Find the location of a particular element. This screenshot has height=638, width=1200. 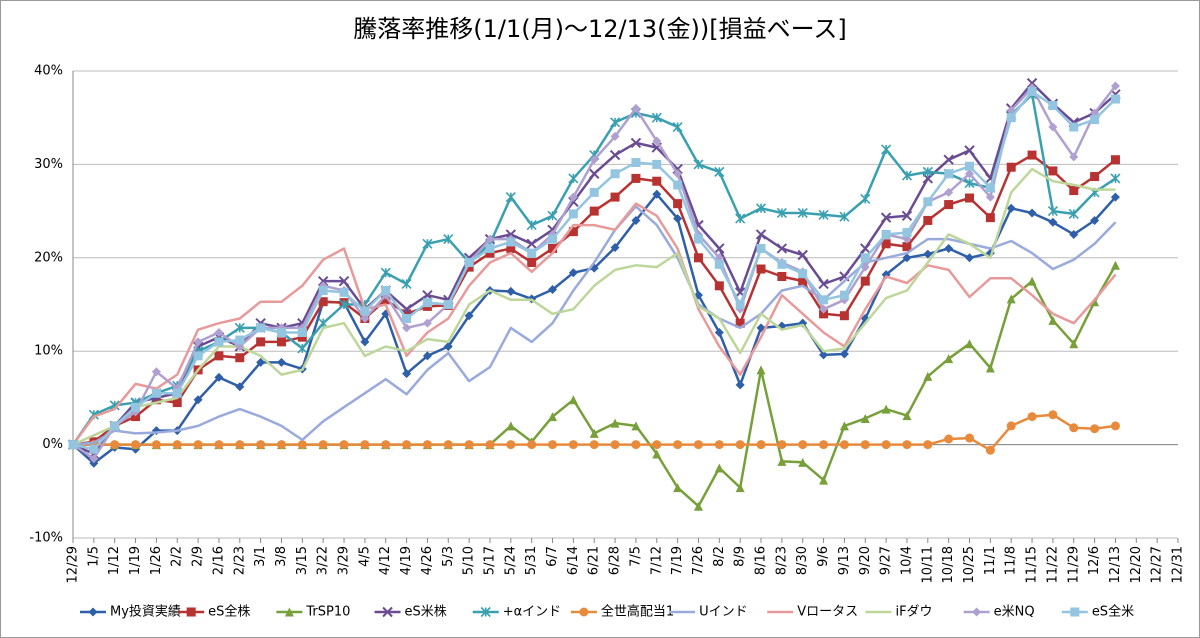

x-tick-label: 8/30 is located at coordinates (802, 560).